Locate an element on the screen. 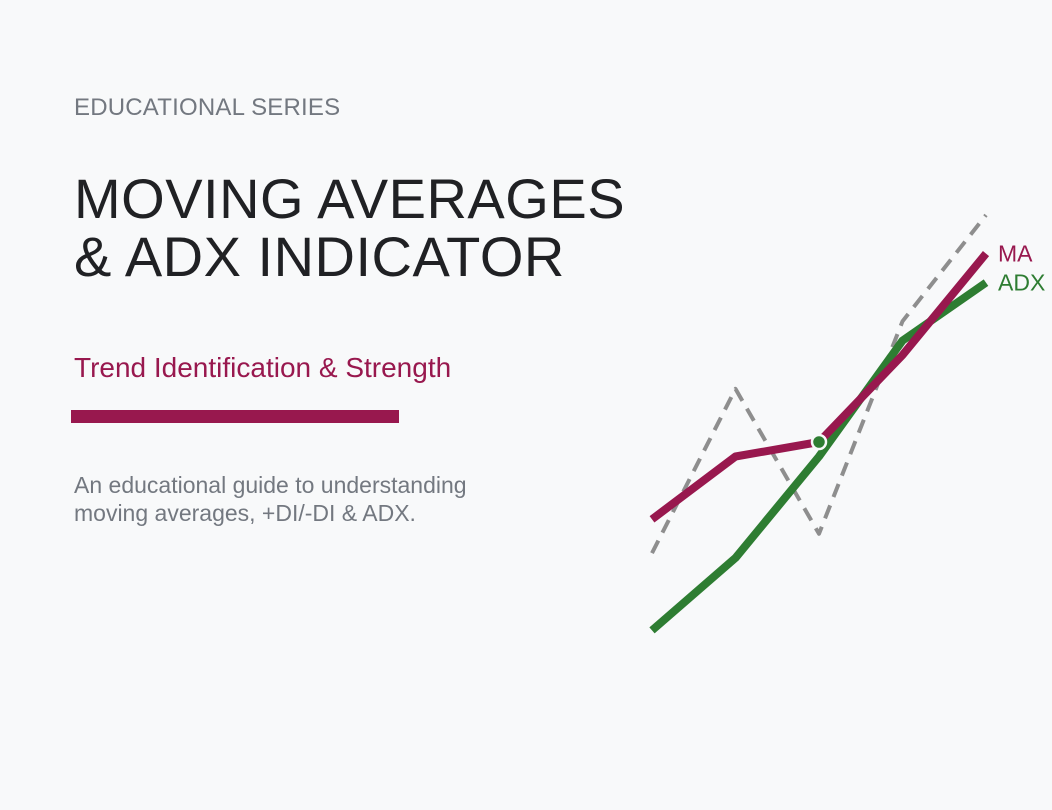 The image size is (1052, 810). title-line-2: & ADX INDICATOR is located at coordinates (319, 256).